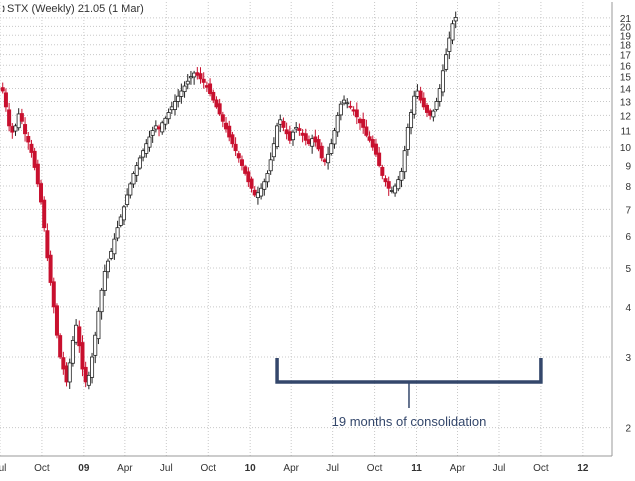 This screenshot has height=481, width=635. What do you see at coordinates (628, 237) in the screenshot?
I see `y-tick-label: 6` at bounding box center [628, 237].